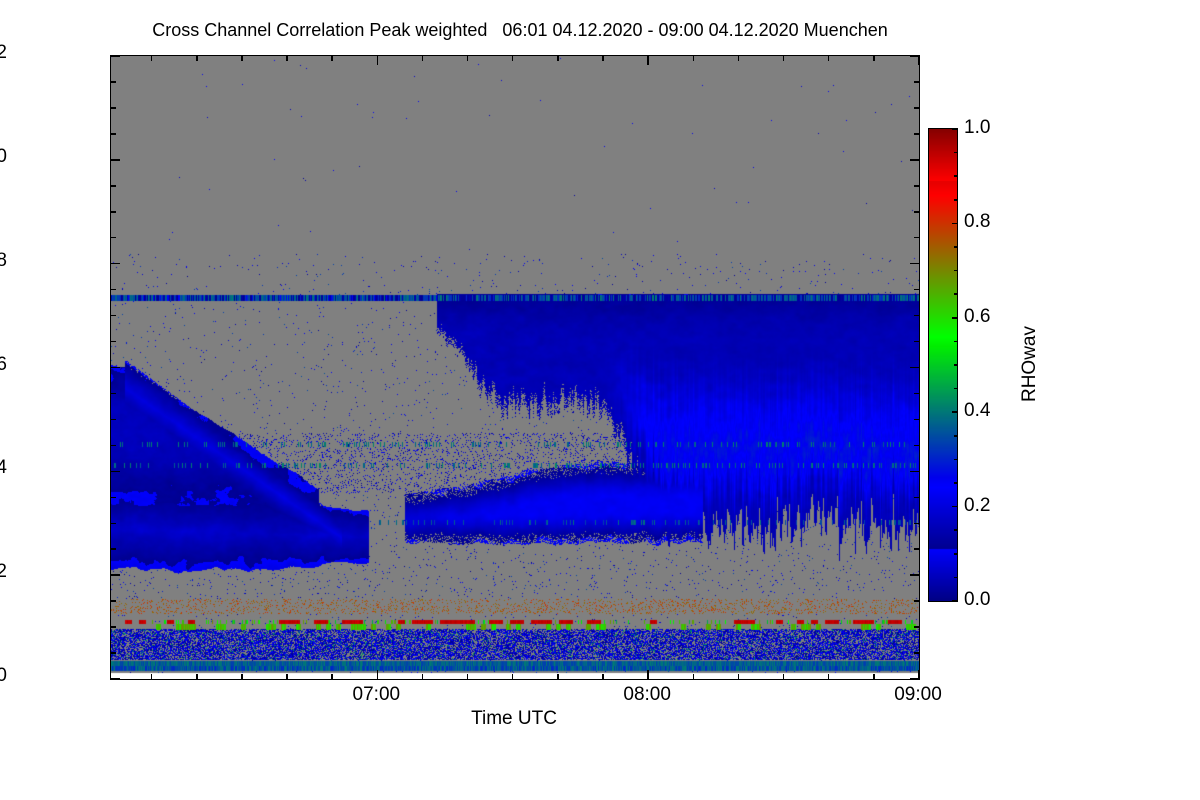 This screenshot has width=1200, height=800. What do you see at coordinates (977, 222) in the screenshot?
I see `colorbar-tick-label: 0.8` at bounding box center [977, 222].